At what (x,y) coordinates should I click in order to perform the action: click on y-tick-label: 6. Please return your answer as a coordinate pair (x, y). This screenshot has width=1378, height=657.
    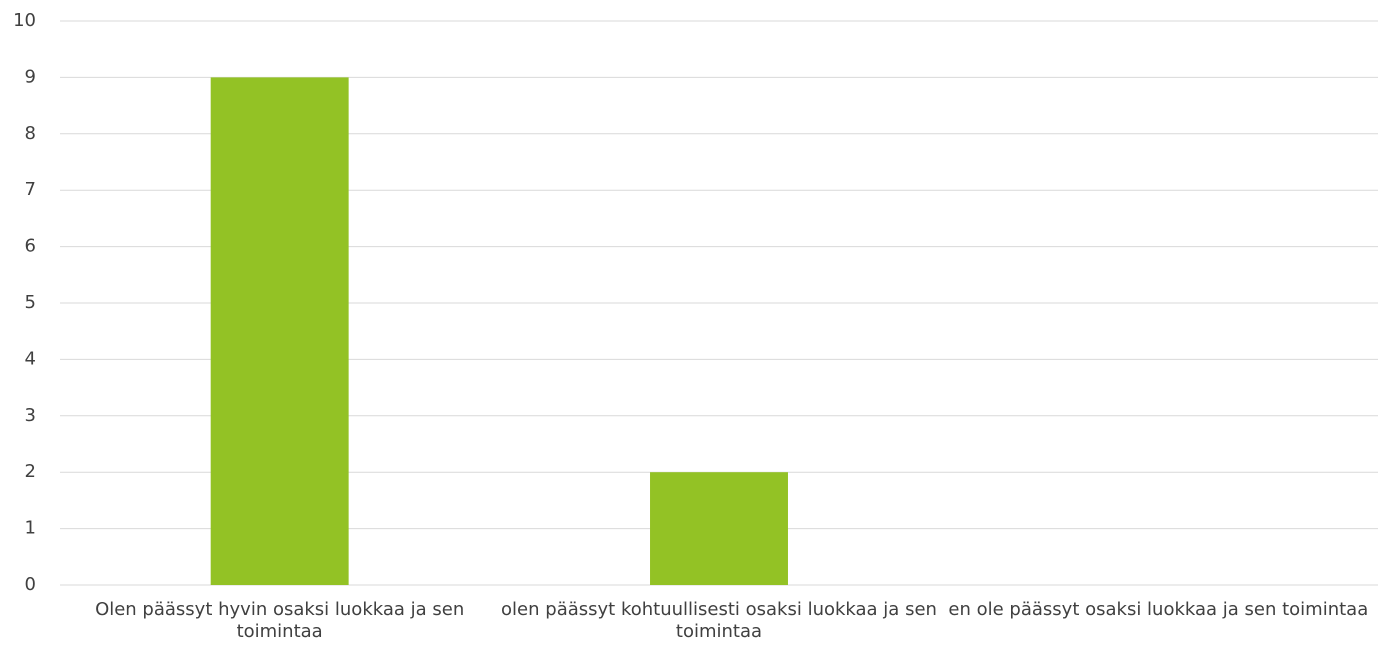
    Looking at the image, I should click on (30, 246).